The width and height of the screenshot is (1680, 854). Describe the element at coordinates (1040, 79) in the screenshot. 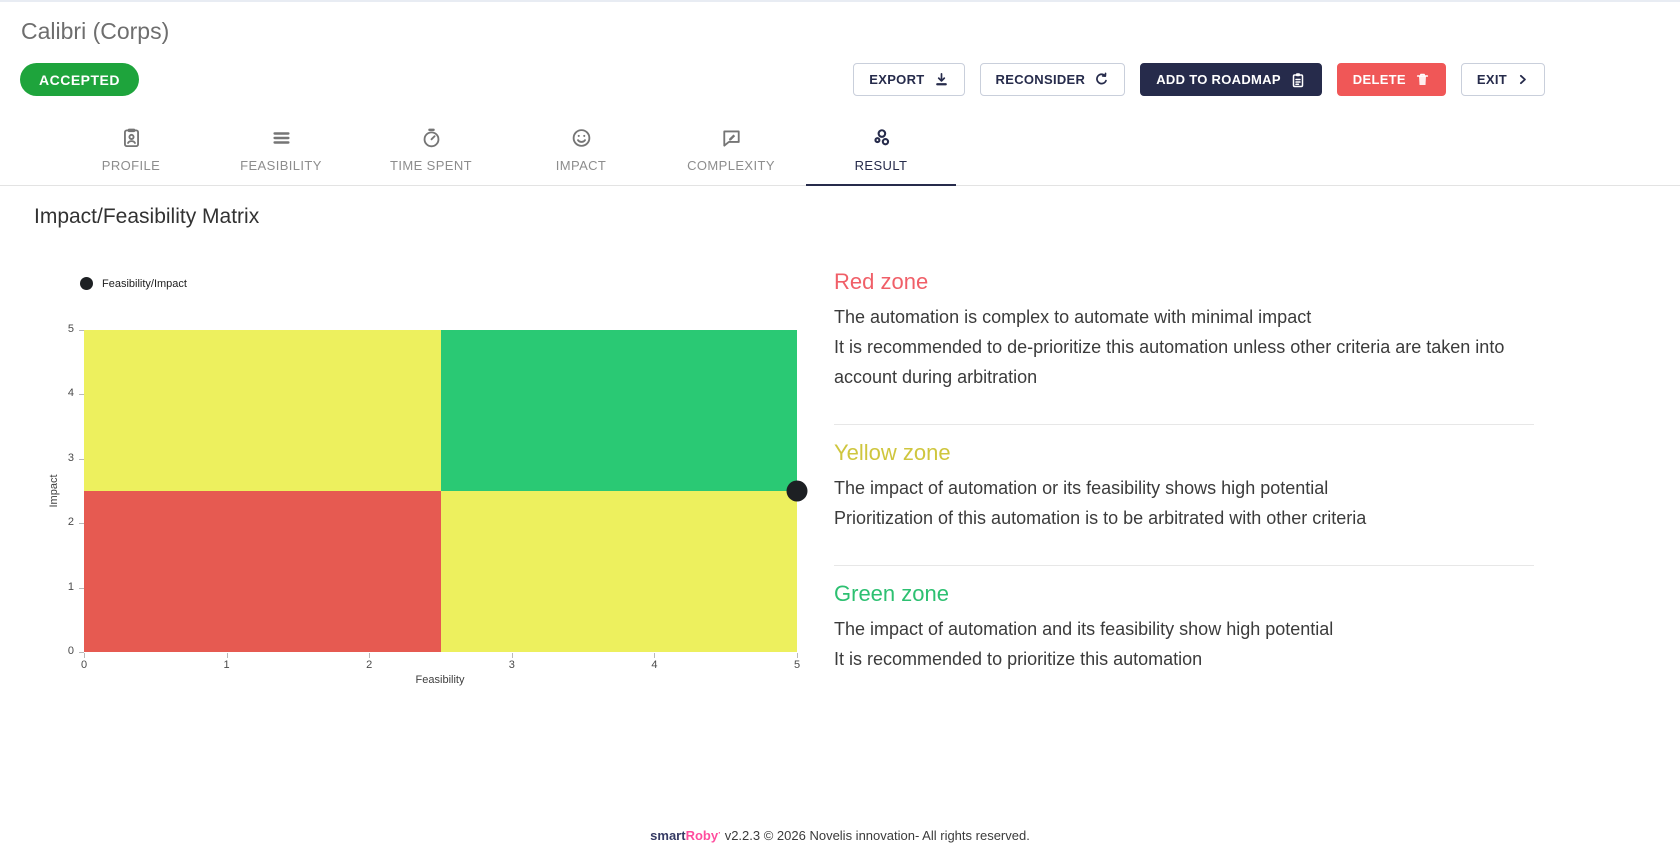

I see `reconsider-button-label: RECONSIDER` at that location.